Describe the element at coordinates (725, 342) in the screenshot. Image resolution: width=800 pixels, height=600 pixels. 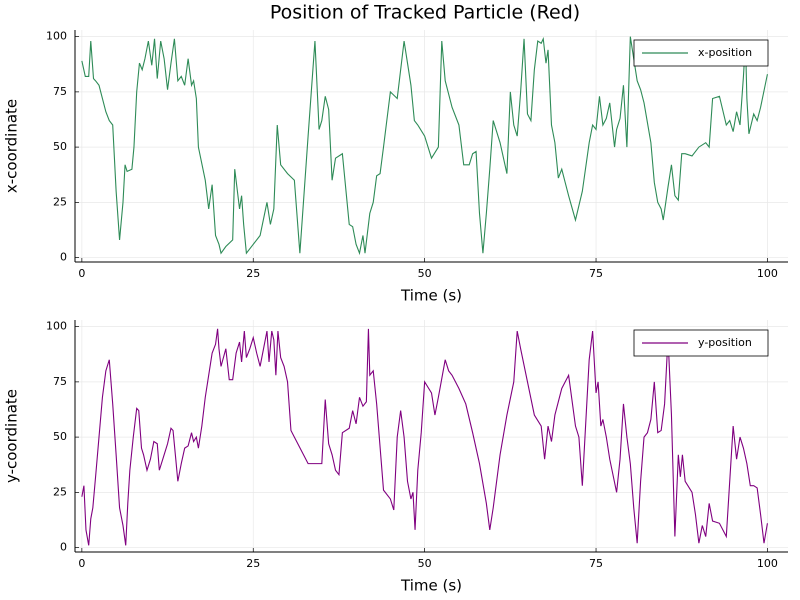
I see `legend-label: y-position` at that location.